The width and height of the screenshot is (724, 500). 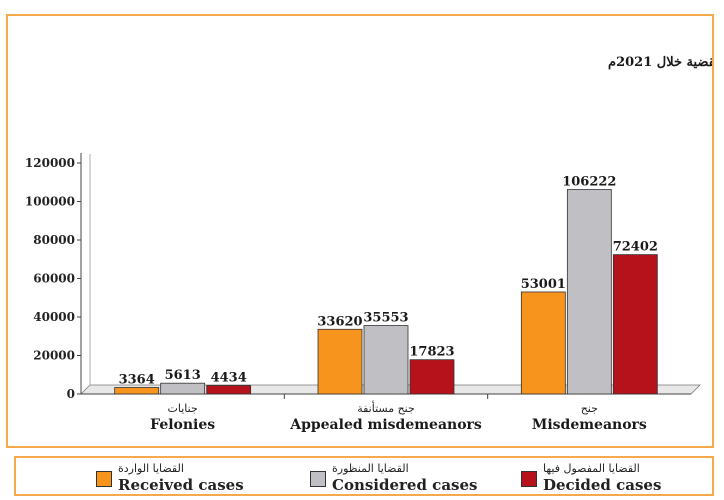 What do you see at coordinates (405, 485) in the screenshot?
I see `legend-label-en: Considered cases` at bounding box center [405, 485].